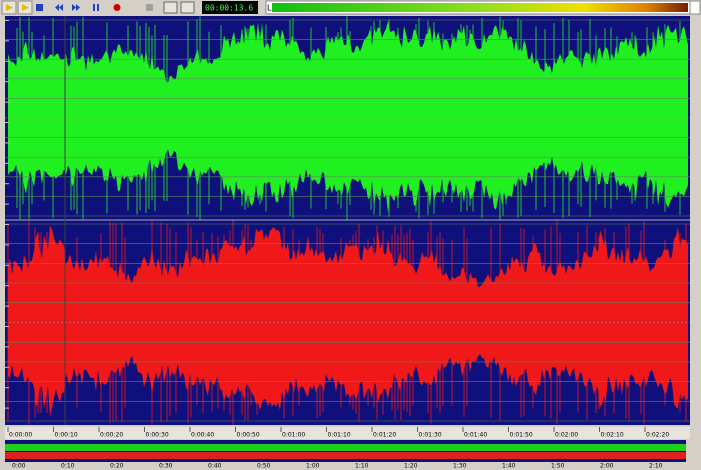 This screenshot has width=701, height=470. What do you see at coordinates (345, 447) in the screenshot?
I see `overview-left` at bounding box center [345, 447].